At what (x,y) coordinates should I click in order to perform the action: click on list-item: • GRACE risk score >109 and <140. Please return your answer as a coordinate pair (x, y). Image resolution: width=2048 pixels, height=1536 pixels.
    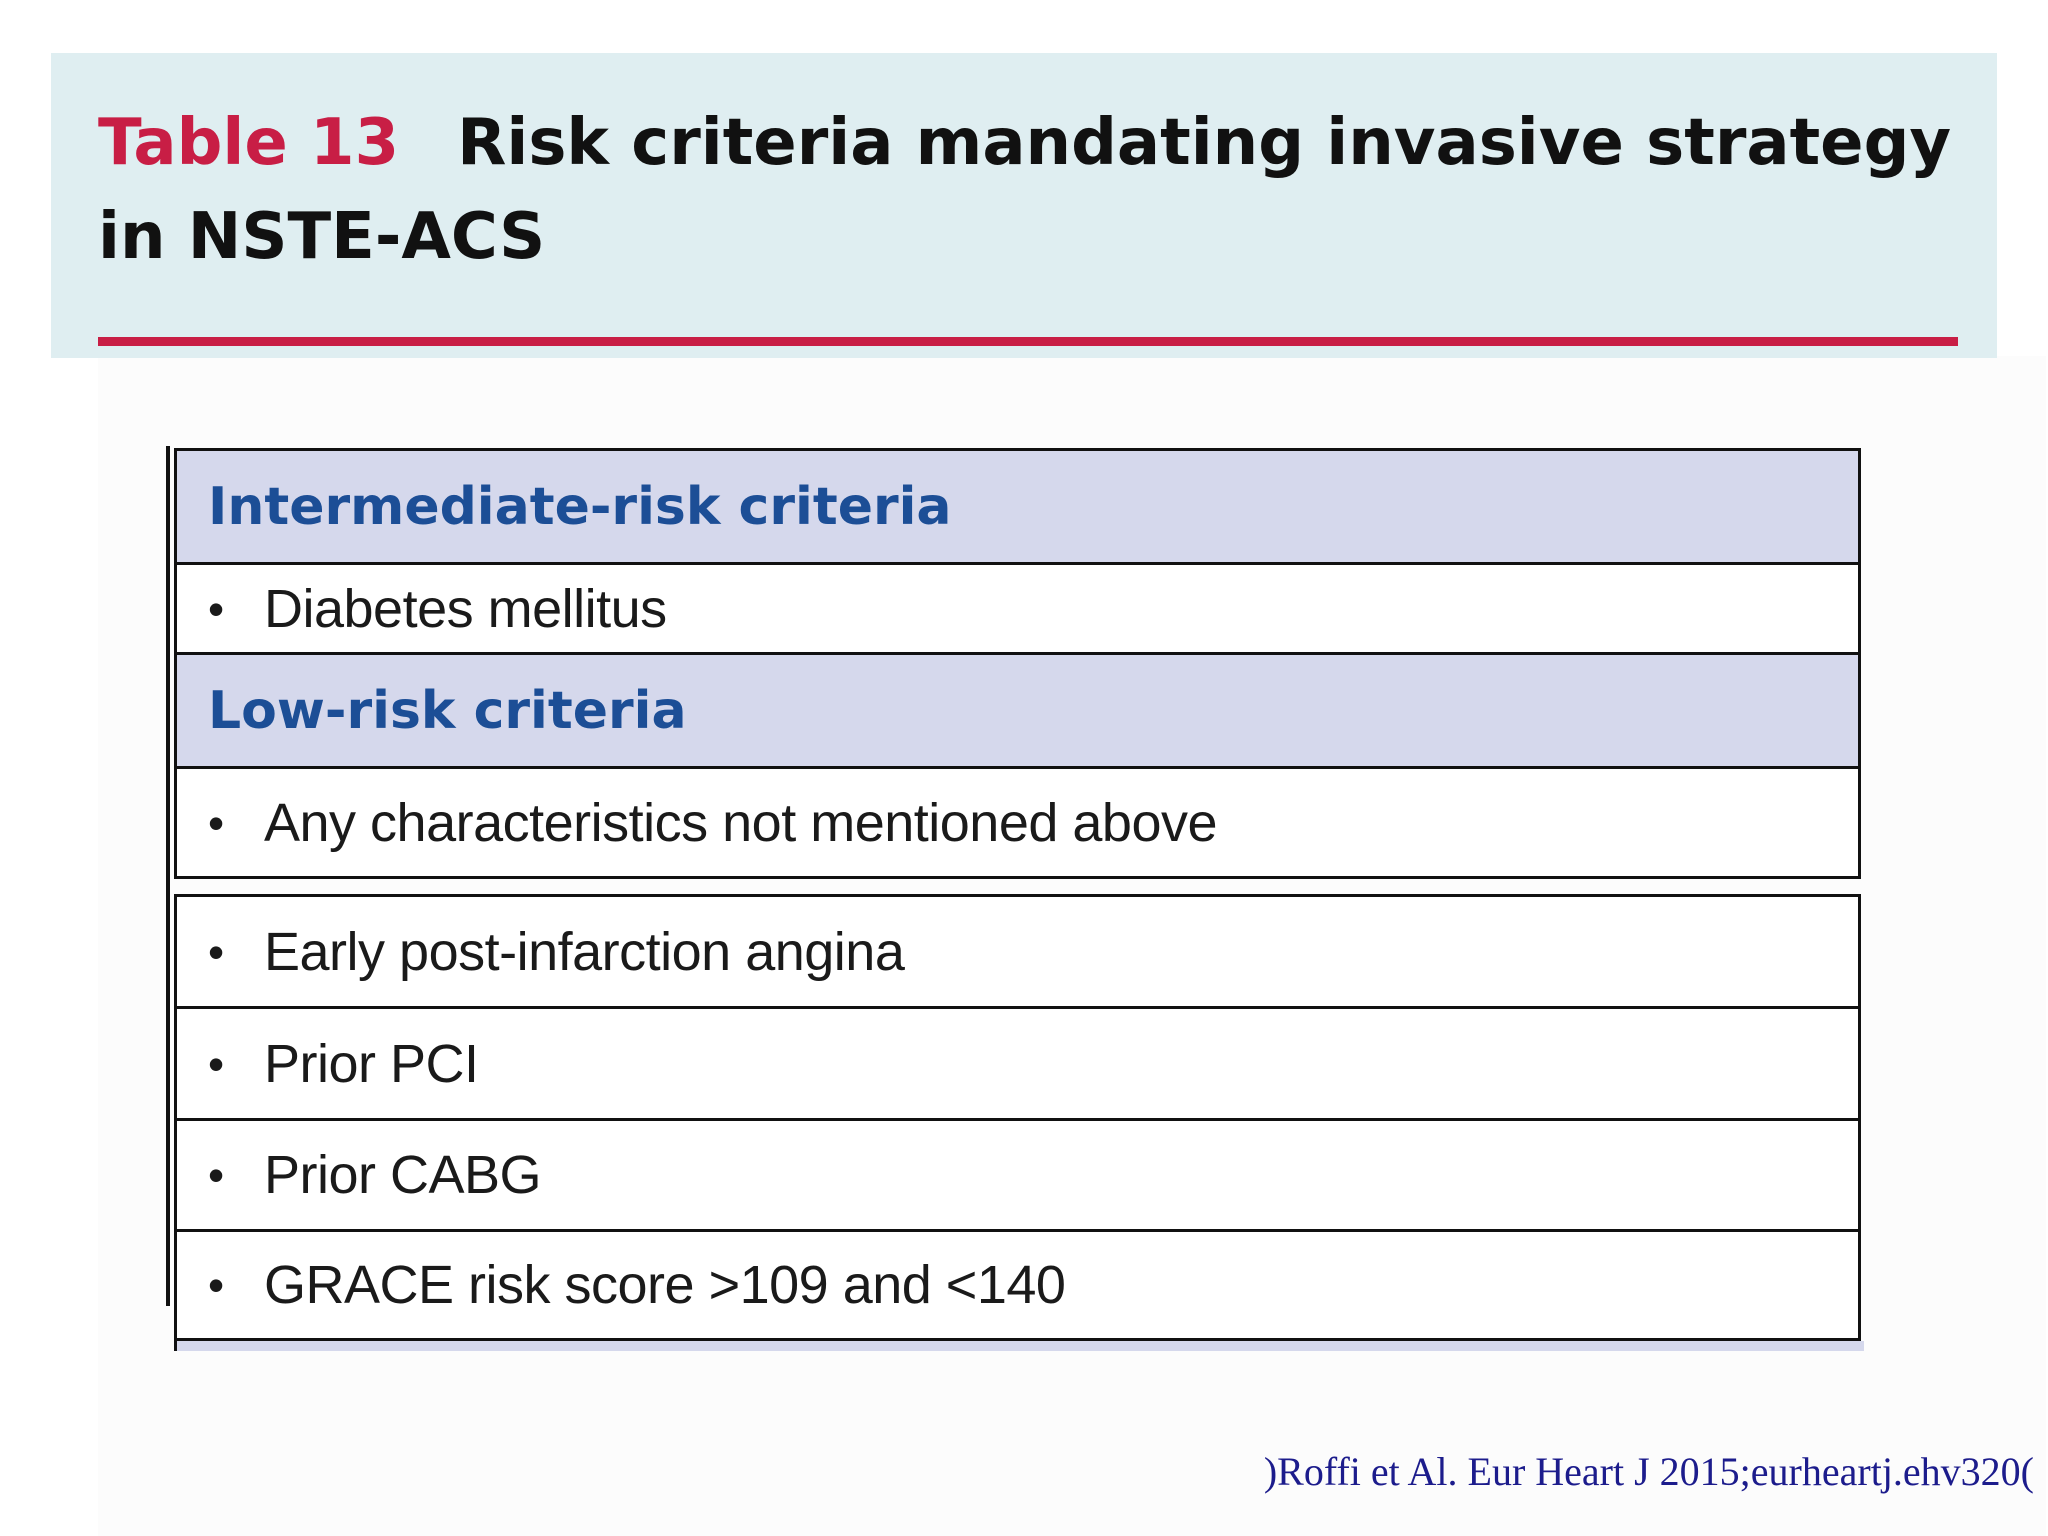
    Looking at the image, I should click on (1017, 1285).